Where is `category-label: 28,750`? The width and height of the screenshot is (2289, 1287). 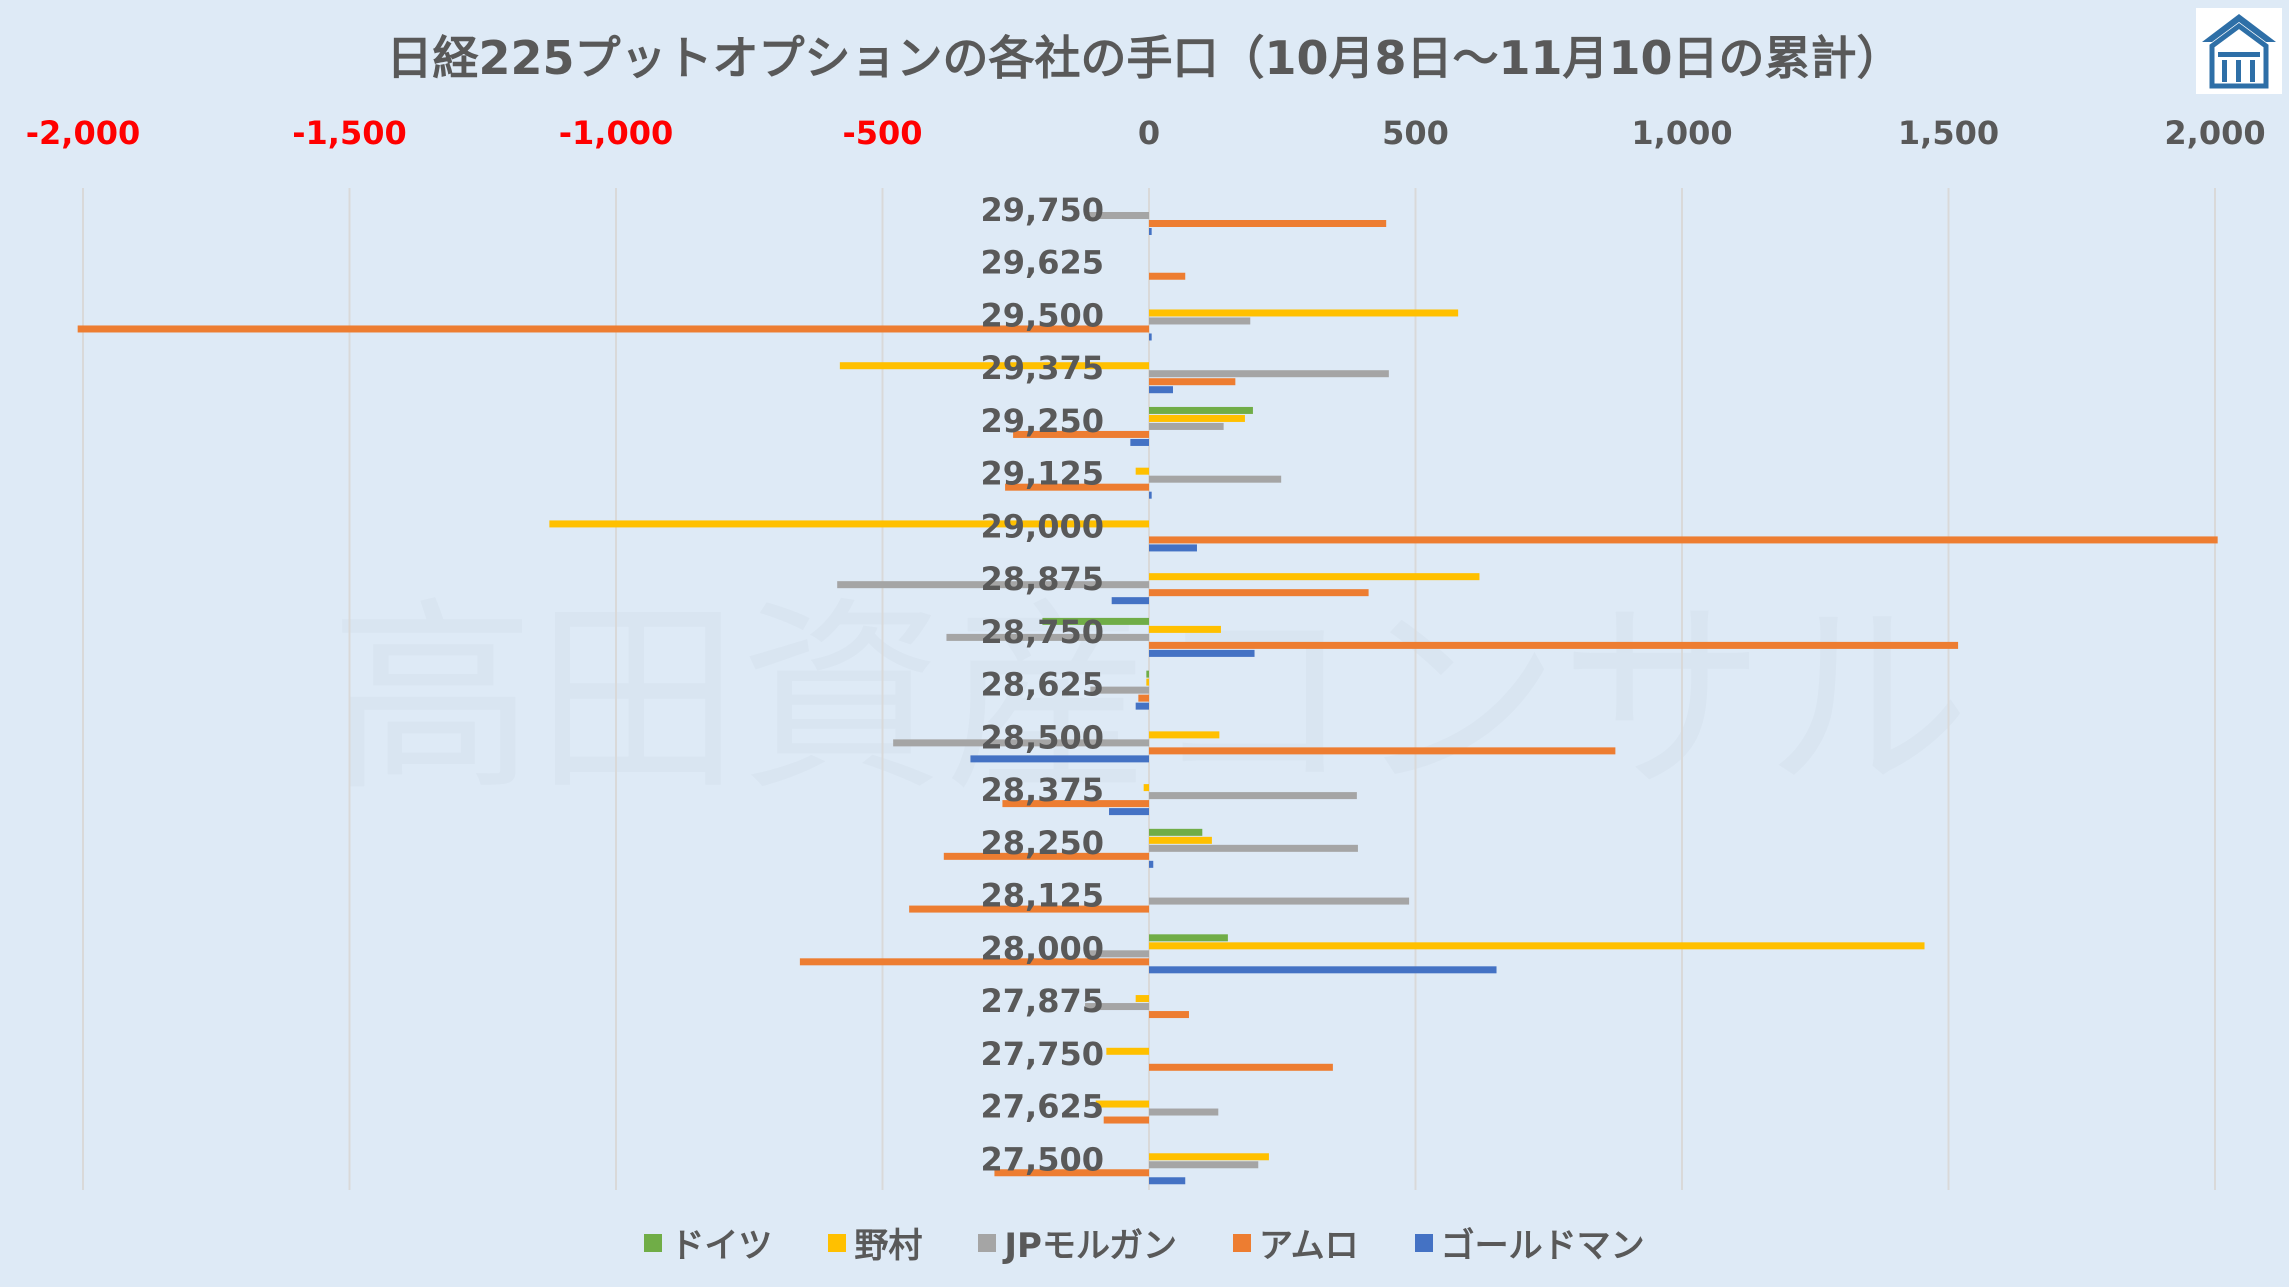 category-label: 28,750 is located at coordinates (1042, 632).